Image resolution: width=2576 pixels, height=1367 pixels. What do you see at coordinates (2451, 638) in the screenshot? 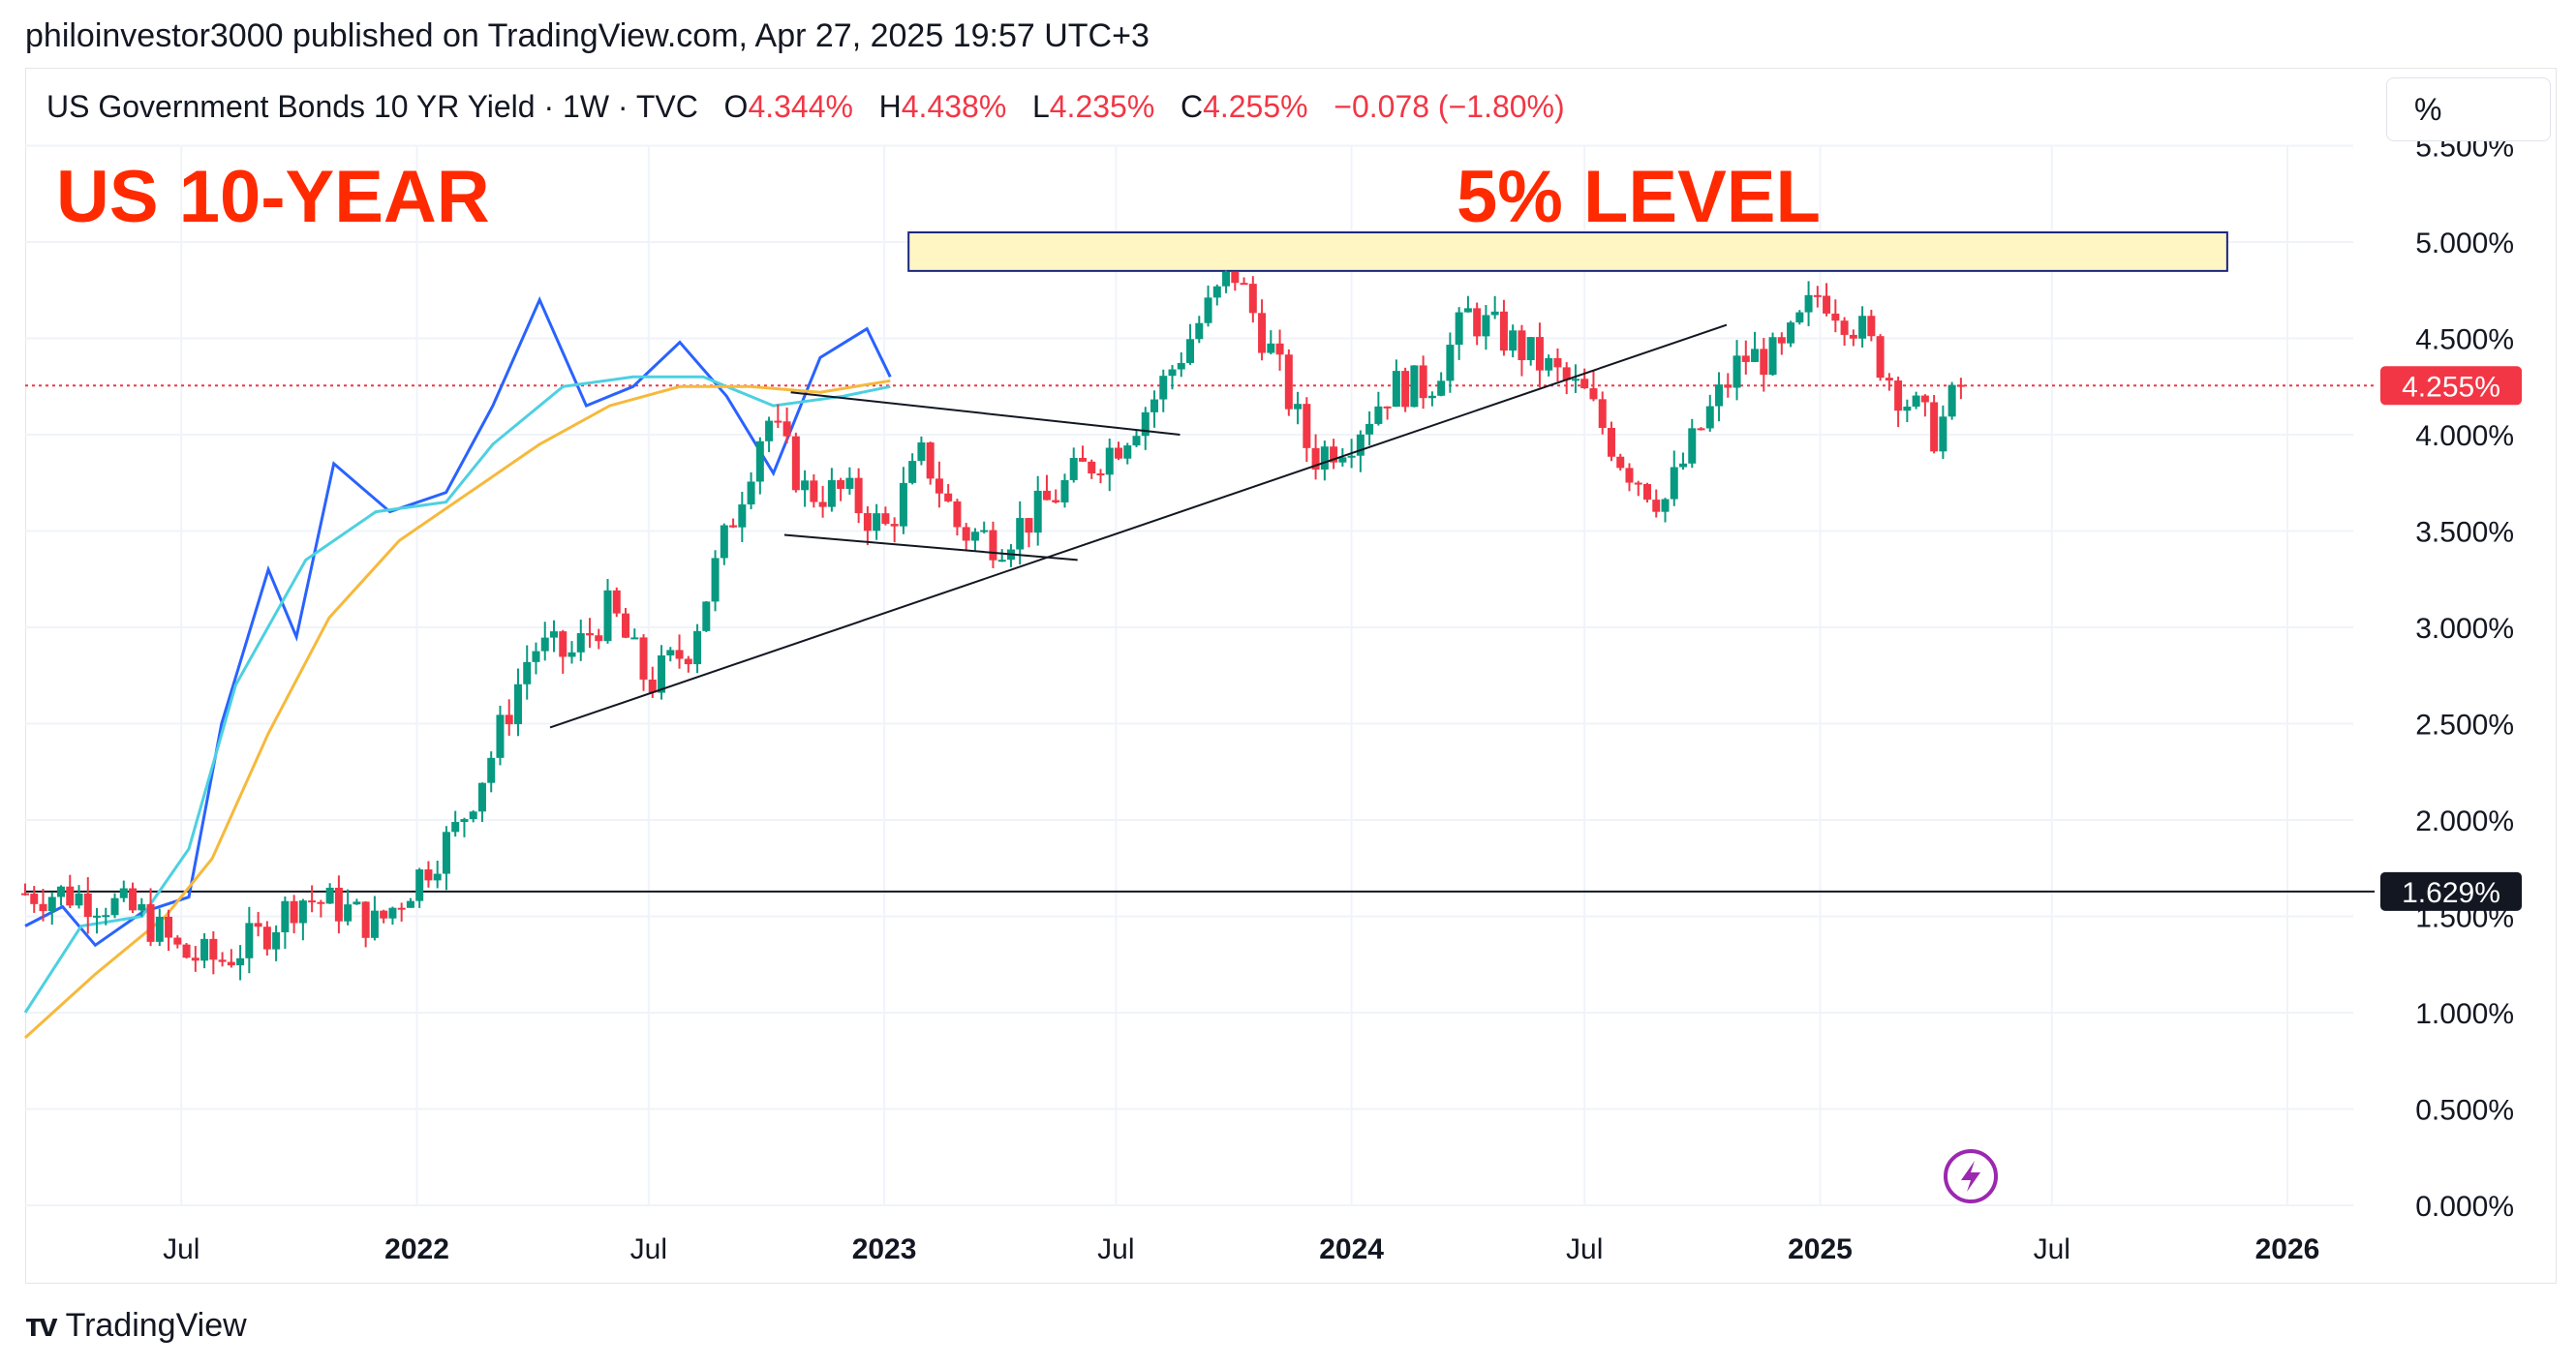
I see `price-labels-layer: 1.629% 4.255%` at bounding box center [2451, 638].